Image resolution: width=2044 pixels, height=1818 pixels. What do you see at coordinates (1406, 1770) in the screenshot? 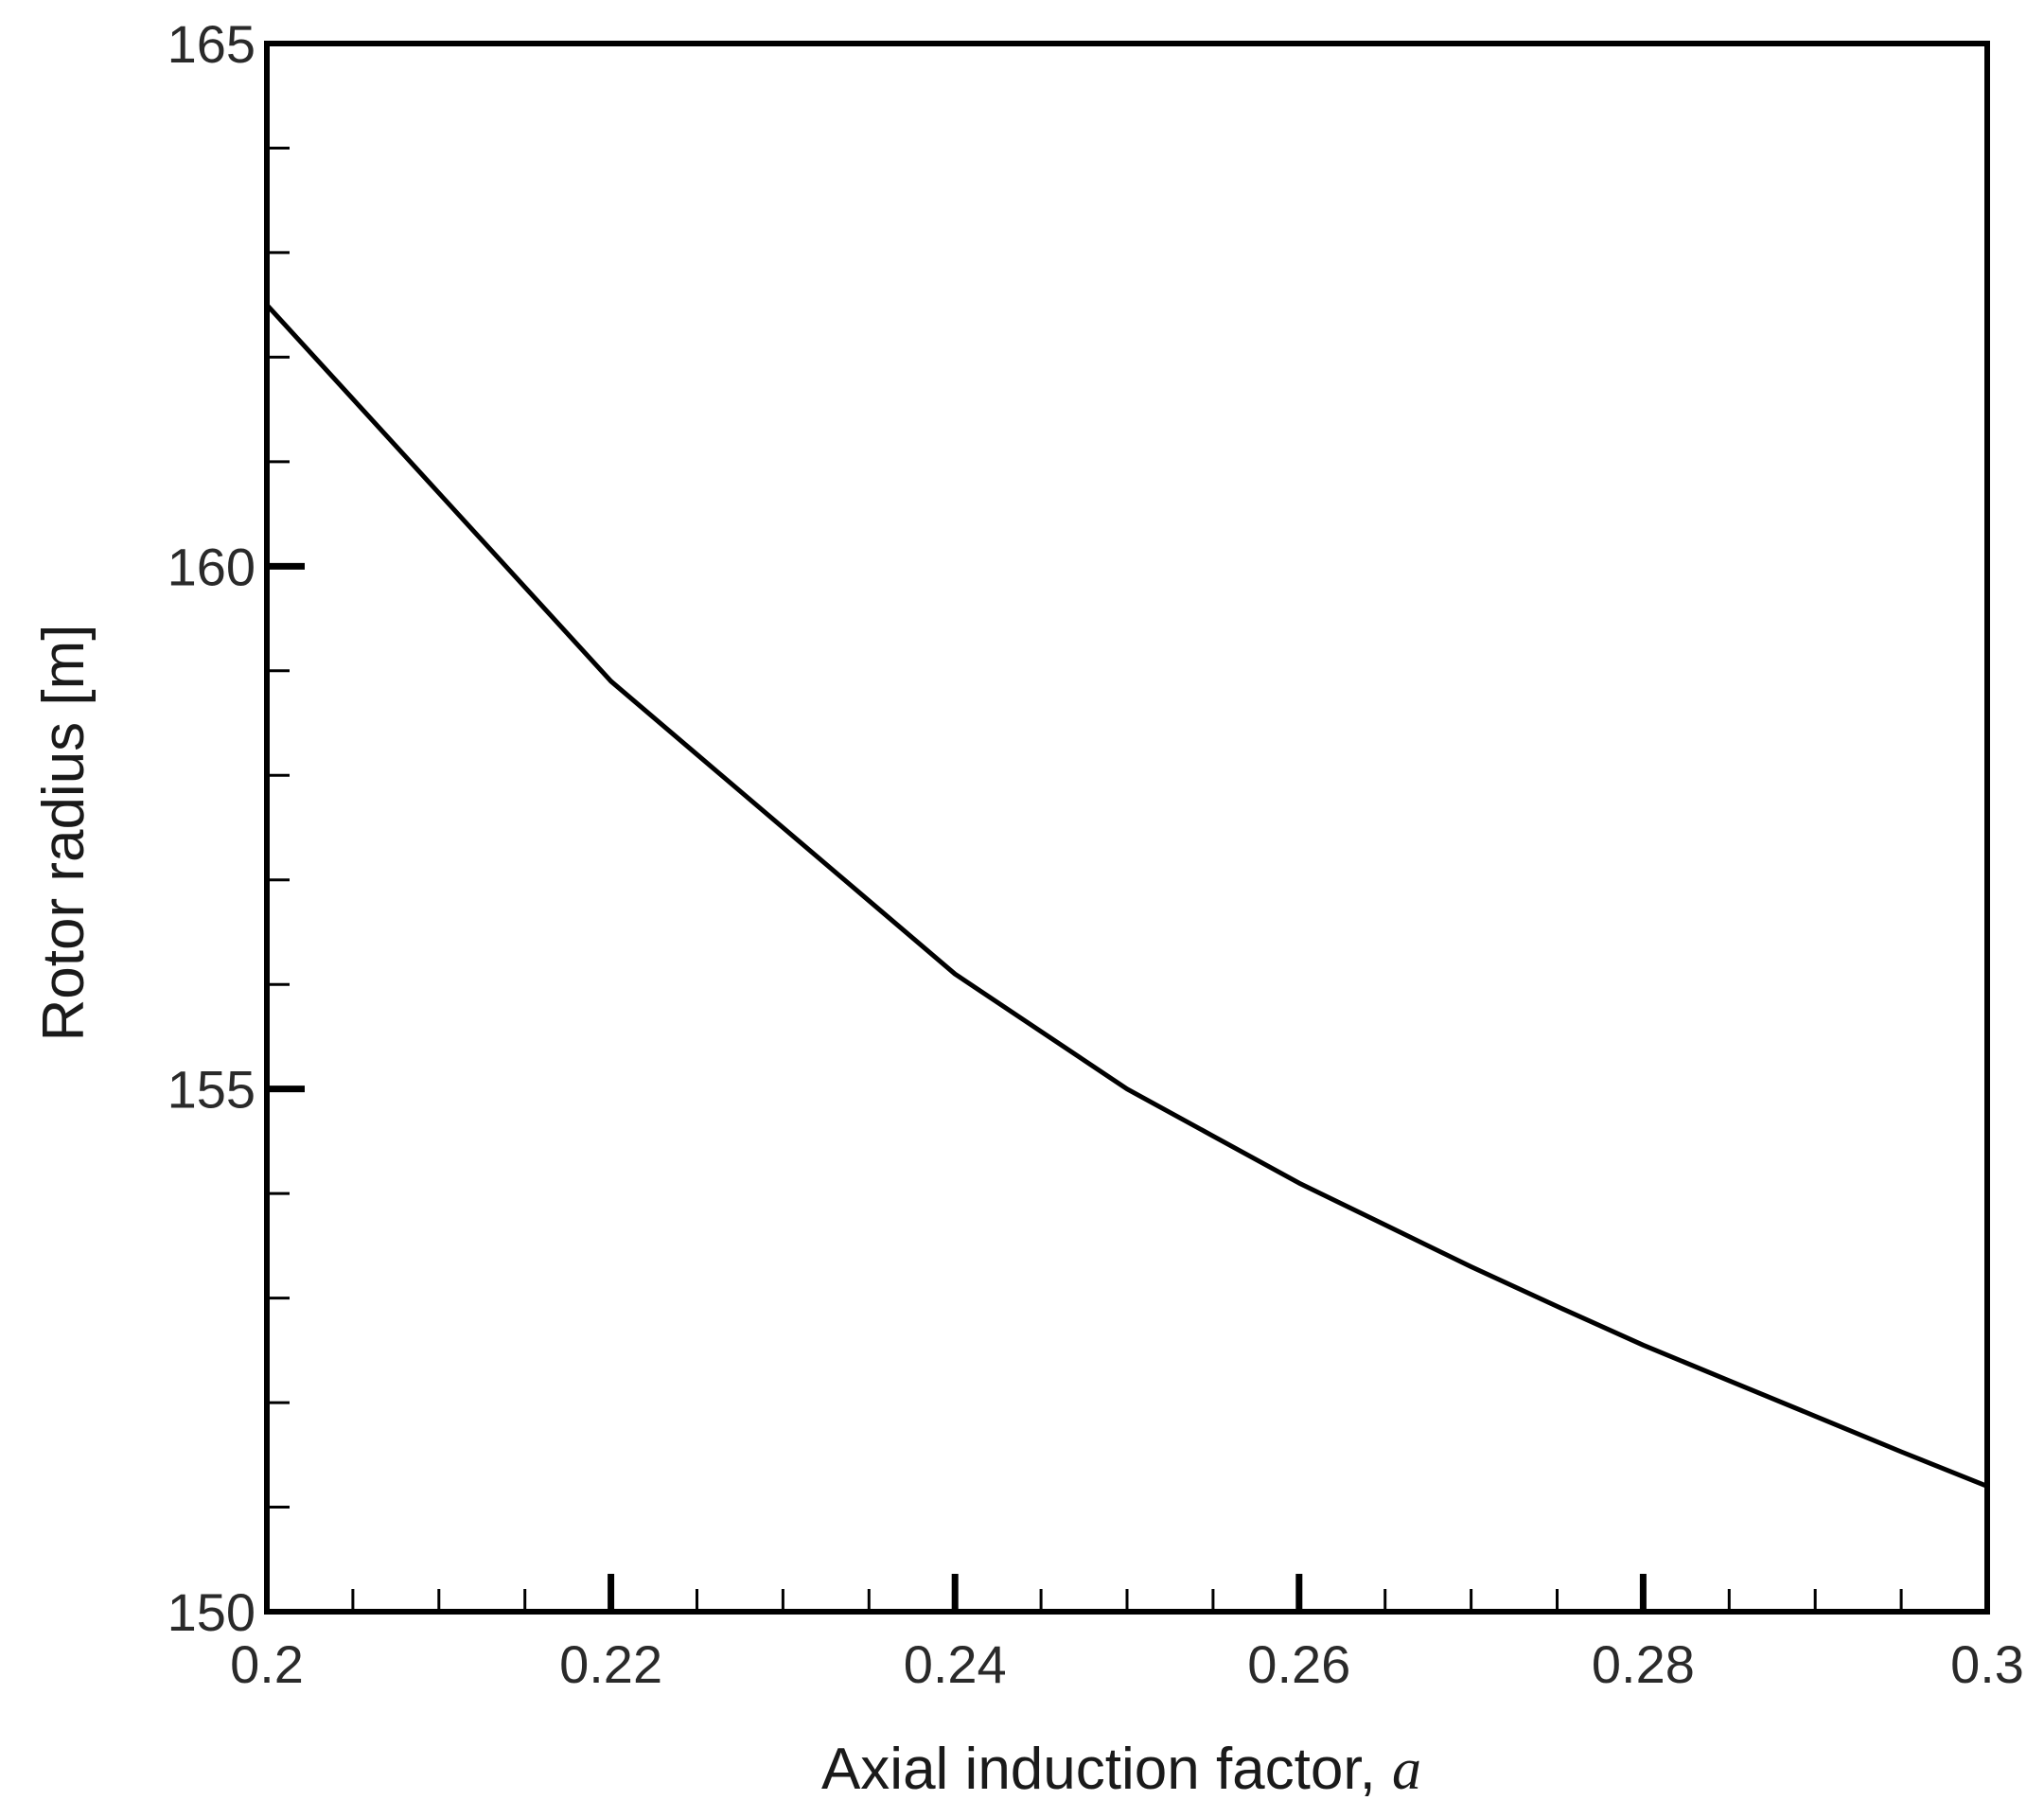
I see `x-axis-title-symbol: a` at bounding box center [1406, 1770].